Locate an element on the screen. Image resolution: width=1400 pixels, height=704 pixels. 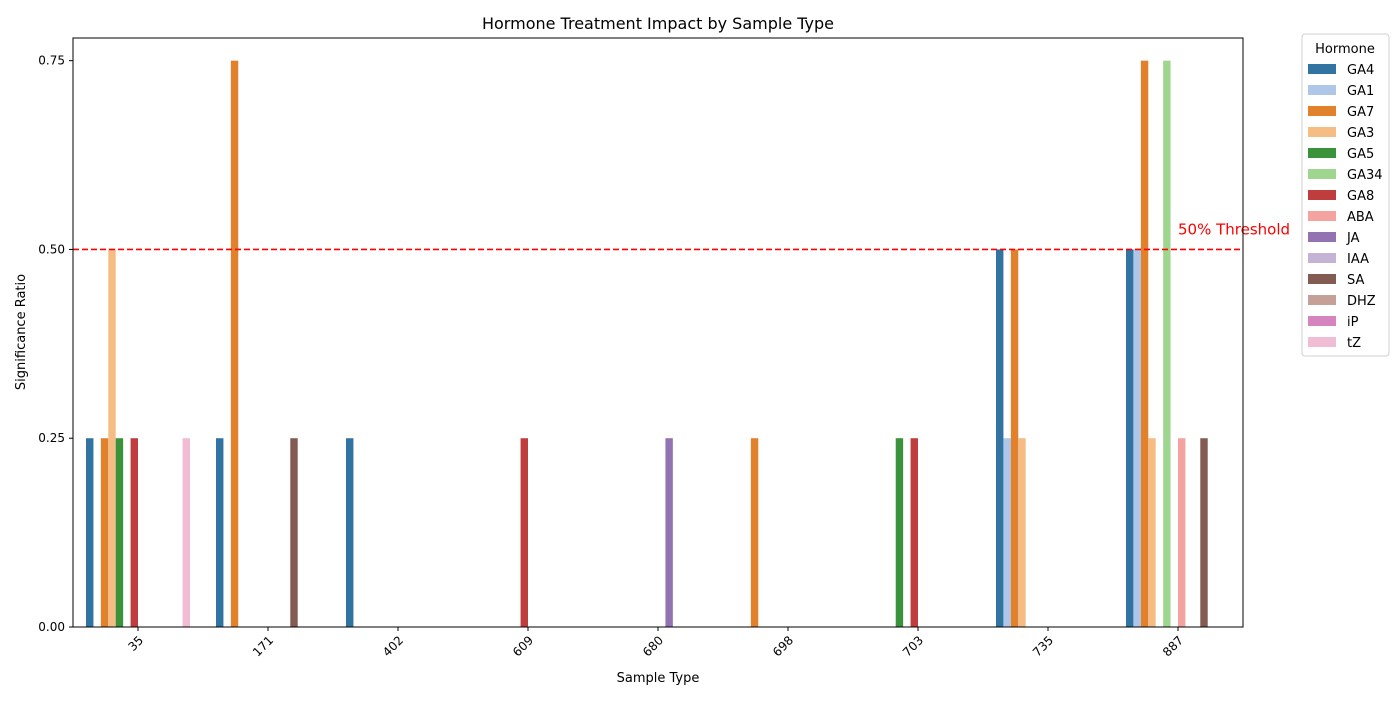
legend-label-JA: JA is located at coordinates (1353, 238).